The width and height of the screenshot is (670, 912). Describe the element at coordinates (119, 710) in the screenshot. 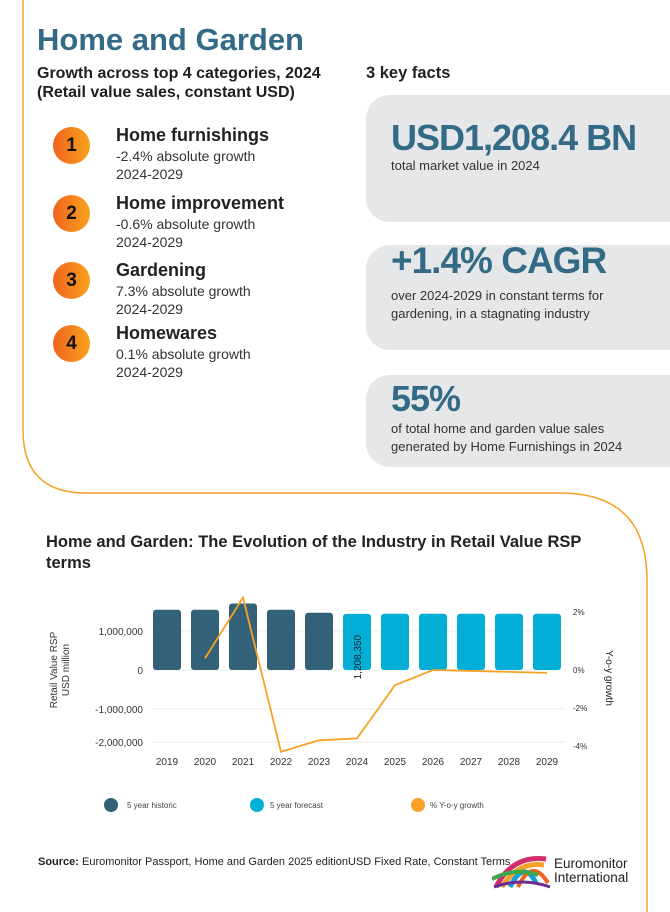

I see `y-tick-label: -1,000,000` at that location.